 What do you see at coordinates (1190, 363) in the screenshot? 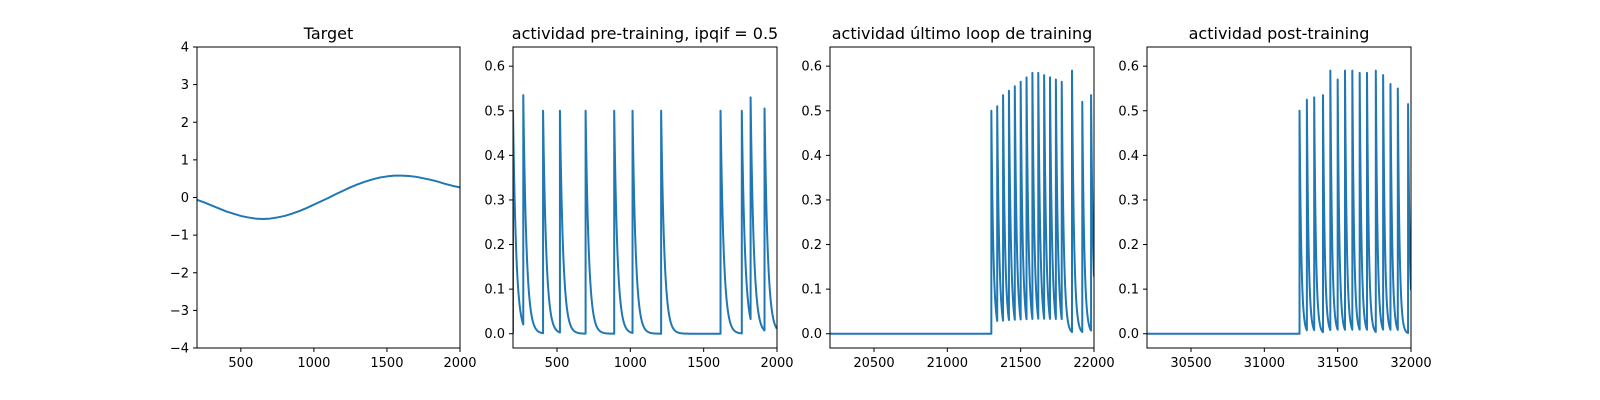
I see `x-tick-label: 30500` at bounding box center [1190, 363].